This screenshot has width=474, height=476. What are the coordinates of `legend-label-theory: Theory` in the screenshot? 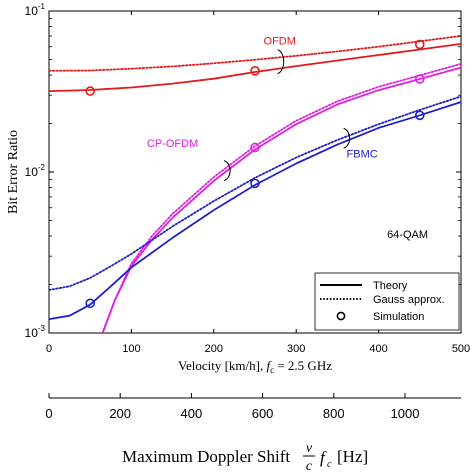 It's located at (390, 286).